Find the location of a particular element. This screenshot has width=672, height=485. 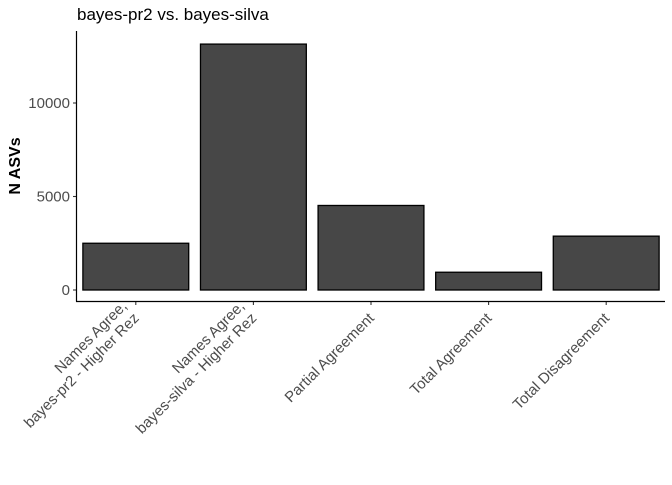

x-tick-label: Names Agree,bayes-silva - Higher Rez is located at coordinates (191, 368).